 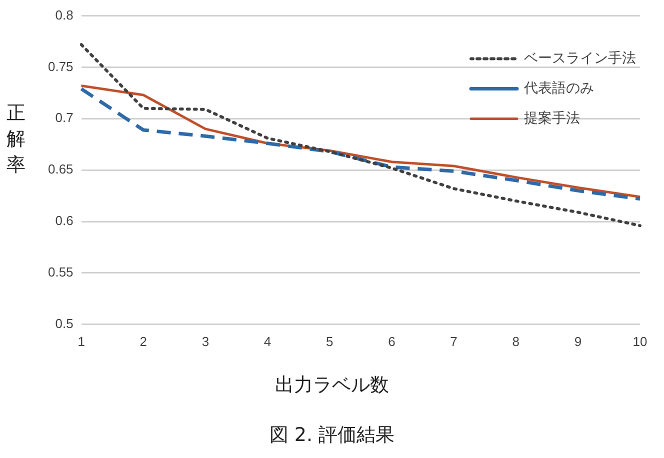 What do you see at coordinates (454, 341) in the screenshot?
I see `x-tick-label: 7` at bounding box center [454, 341].